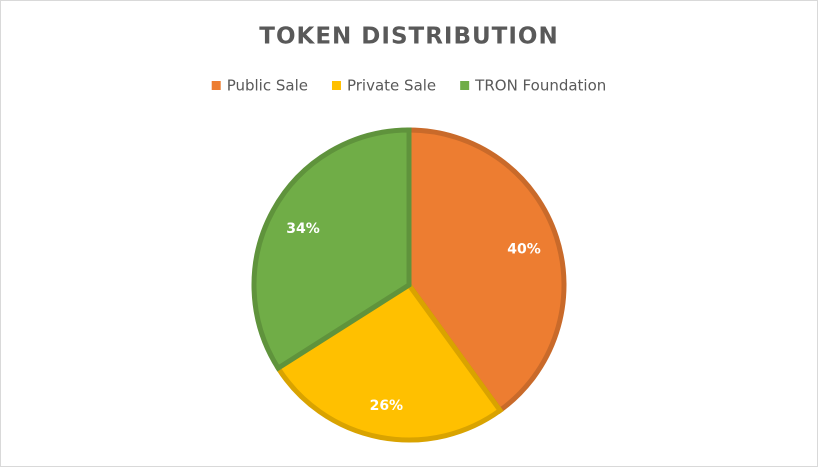 The width and height of the screenshot is (818, 467). What do you see at coordinates (540, 86) in the screenshot?
I see `legend-label: TRON Foundation` at bounding box center [540, 86].